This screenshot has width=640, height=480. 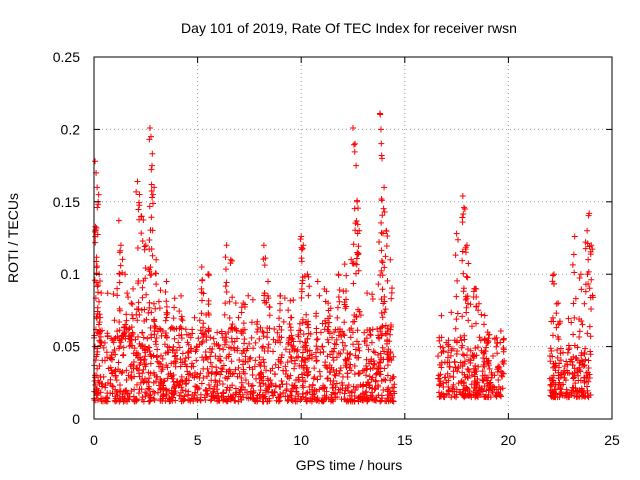 What do you see at coordinates (198, 440) in the screenshot?
I see `x-tick-label: 5` at bounding box center [198, 440].